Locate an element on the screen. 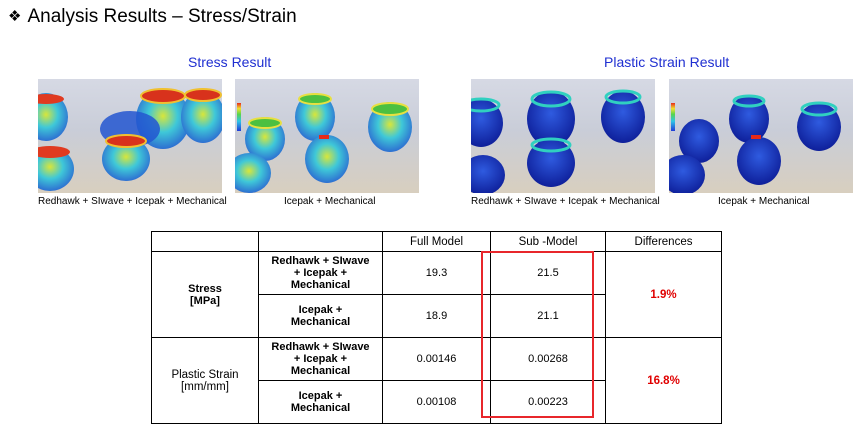  table-row: Icepak + Mechanical 0.00108 0.00223 is located at coordinates (437, 402).